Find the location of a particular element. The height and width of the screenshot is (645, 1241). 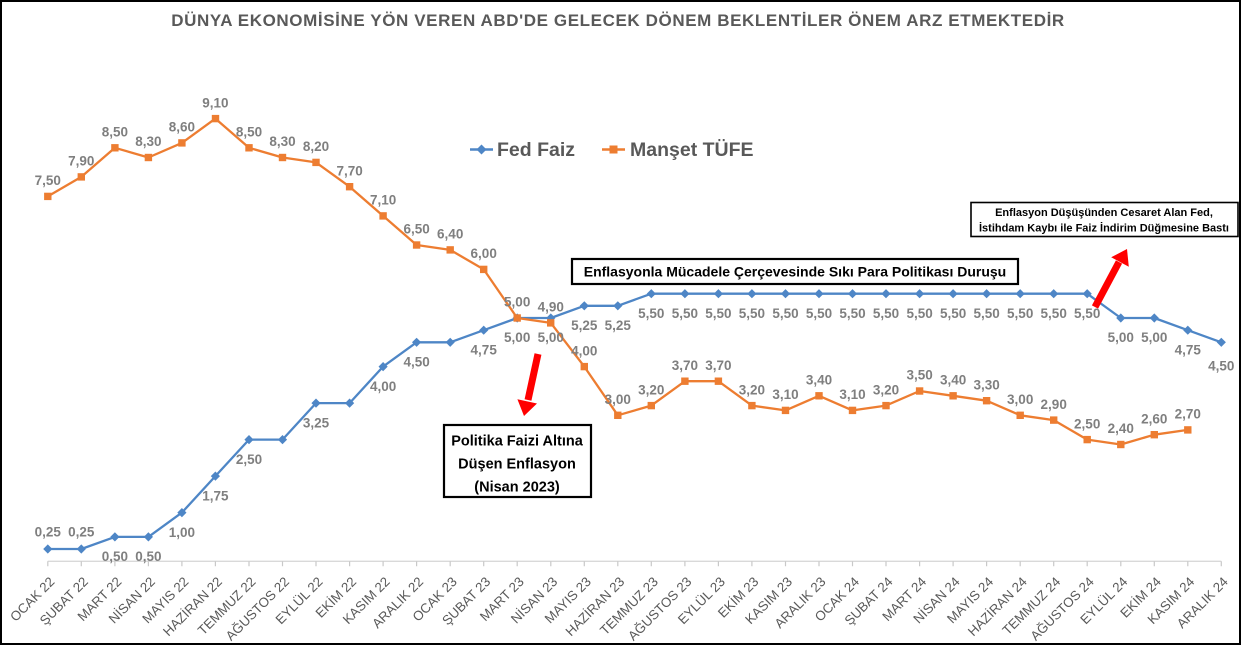

svg-text: 7,10 is located at coordinates (383, 200).